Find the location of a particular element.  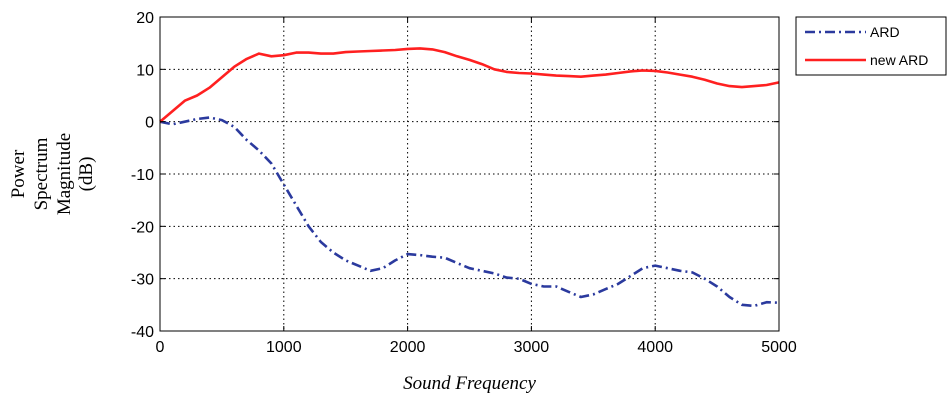

y-axis-title: Power Spectrum Magnitude(dB) is located at coordinates (52, 174).